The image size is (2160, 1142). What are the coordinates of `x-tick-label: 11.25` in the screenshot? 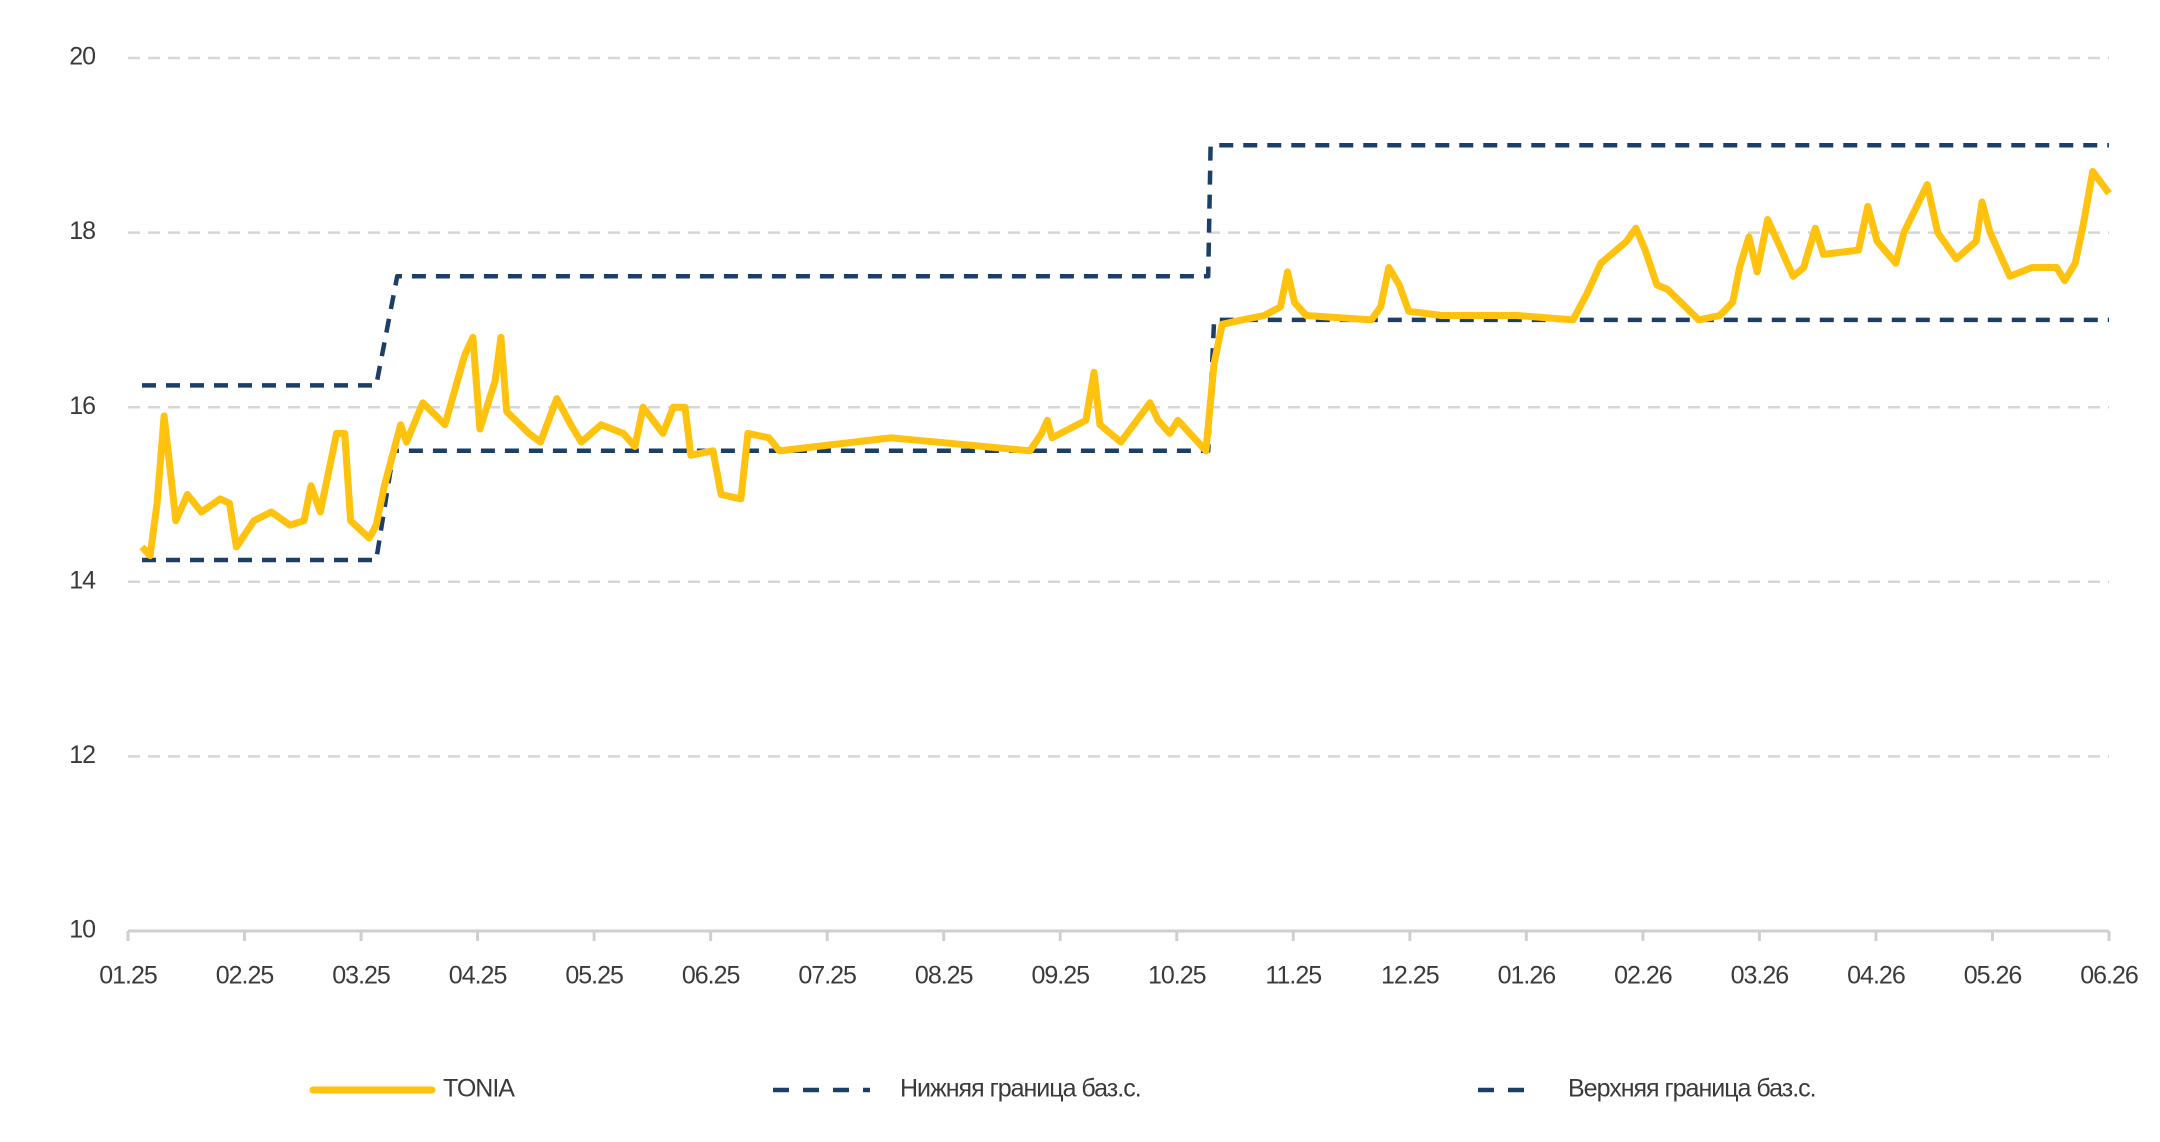 It's located at (1293, 976).